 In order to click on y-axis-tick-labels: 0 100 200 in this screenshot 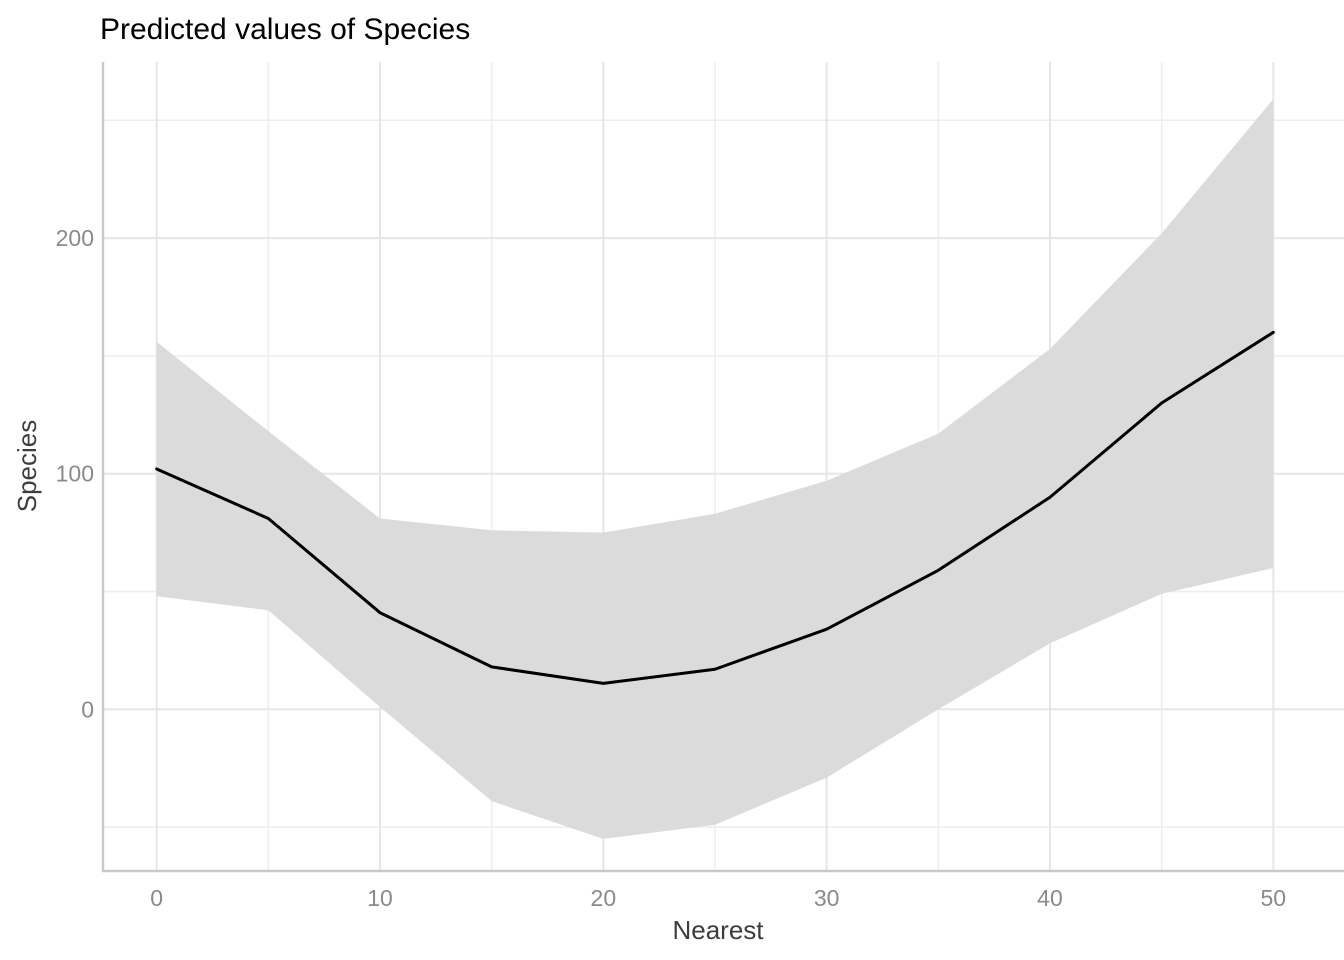, I will do `click(75, 473)`.